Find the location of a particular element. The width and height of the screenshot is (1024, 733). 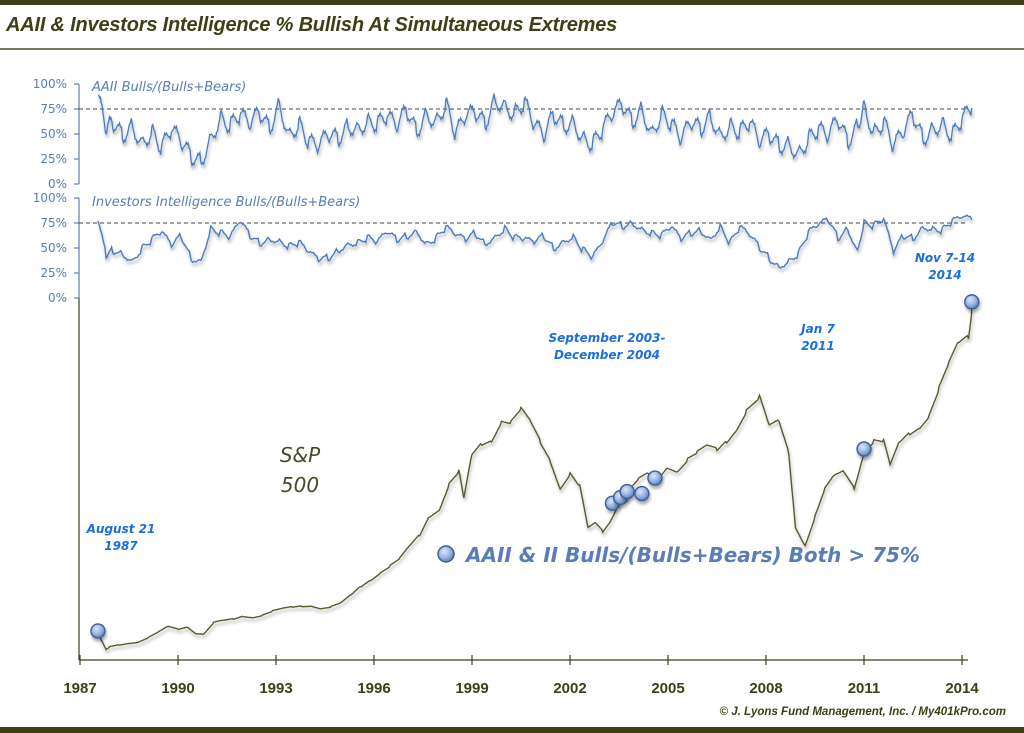

legend: AAII & II Bulls/(Bulls+Bears) Both > 75% is located at coordinates (678, 555).